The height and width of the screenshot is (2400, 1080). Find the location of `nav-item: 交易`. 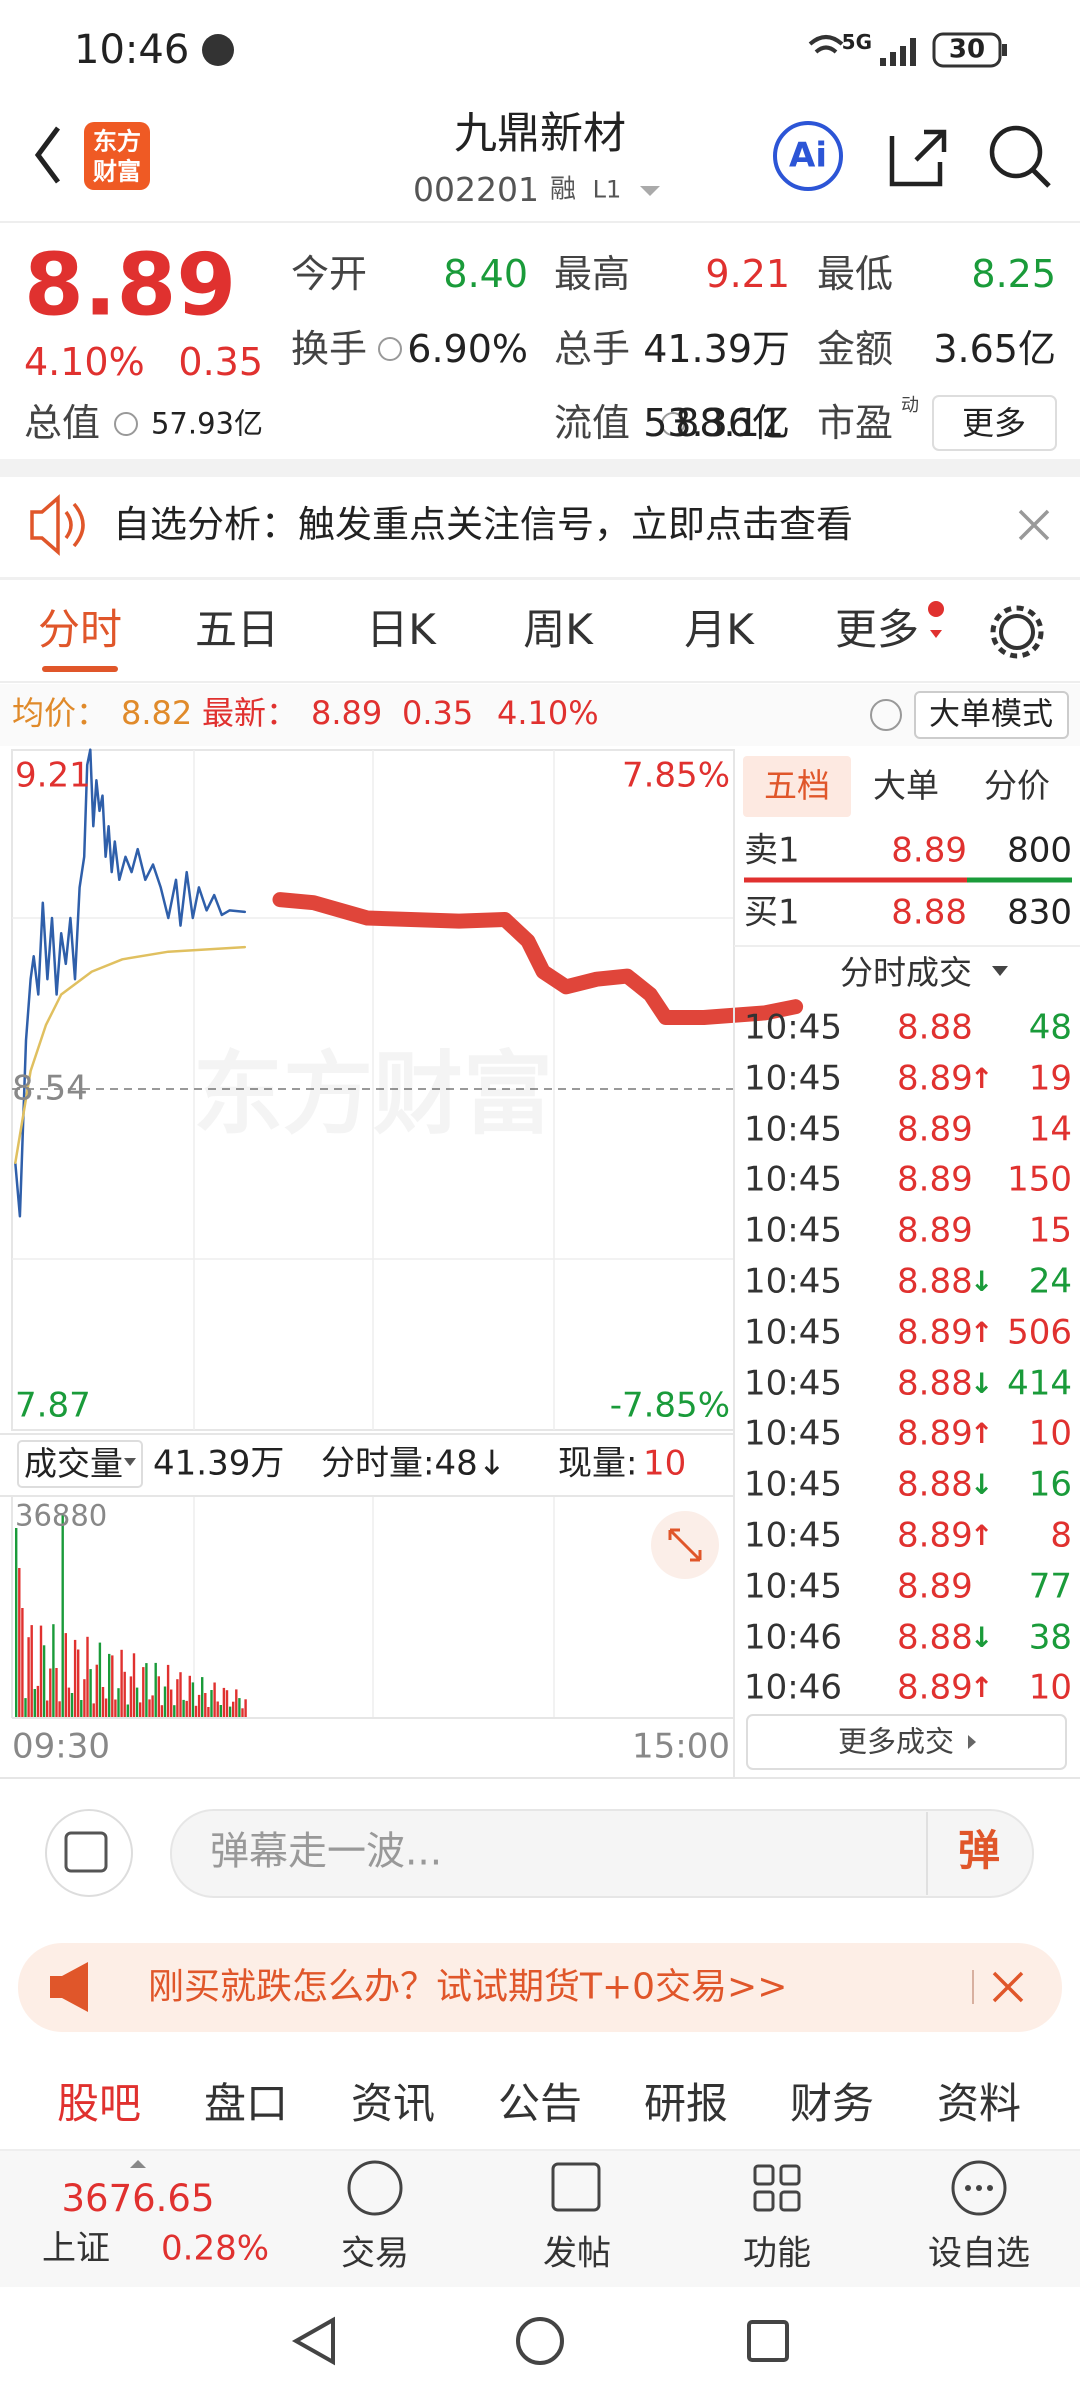

nav-item: 交易 is located at coordinates (375, 2253).